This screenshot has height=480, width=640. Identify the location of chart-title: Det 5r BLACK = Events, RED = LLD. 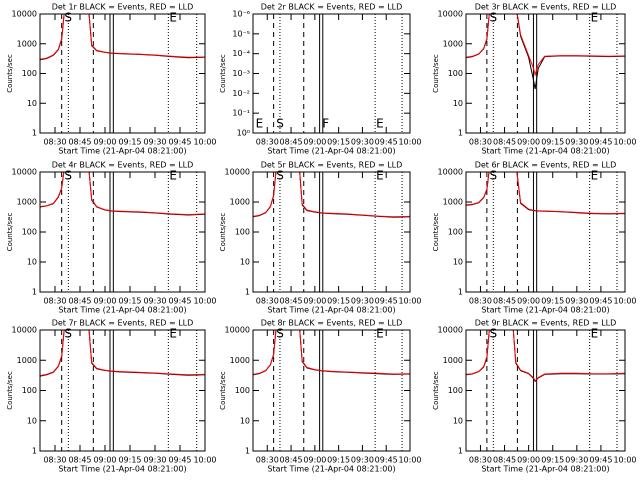
(332, 165).